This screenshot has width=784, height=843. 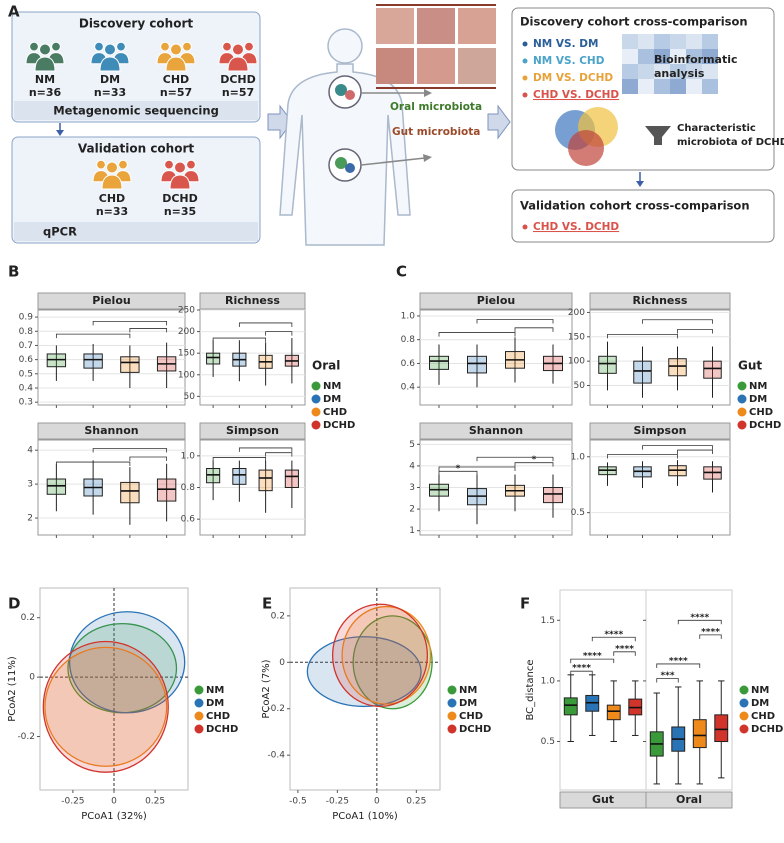 I want to click on validation-comparison: CHD VS. DCHD, so click(x=576, y=227).